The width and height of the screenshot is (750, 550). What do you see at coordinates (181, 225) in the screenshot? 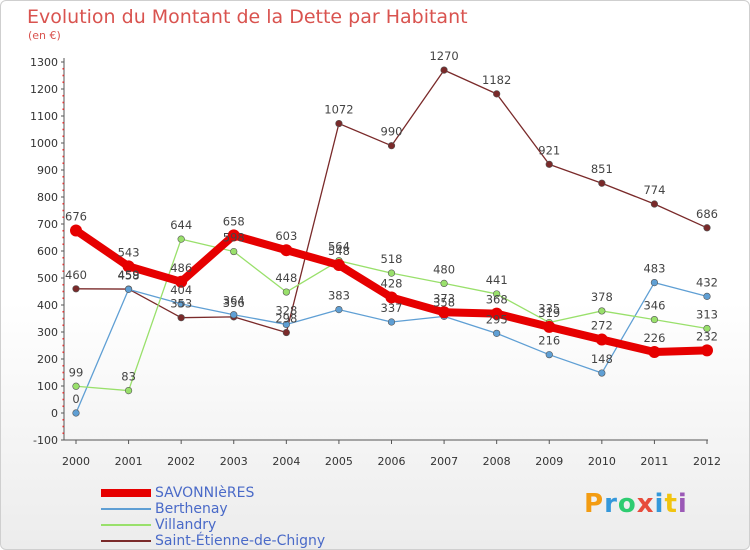
I see `data-label: 644` at bounding box center [181, 225].